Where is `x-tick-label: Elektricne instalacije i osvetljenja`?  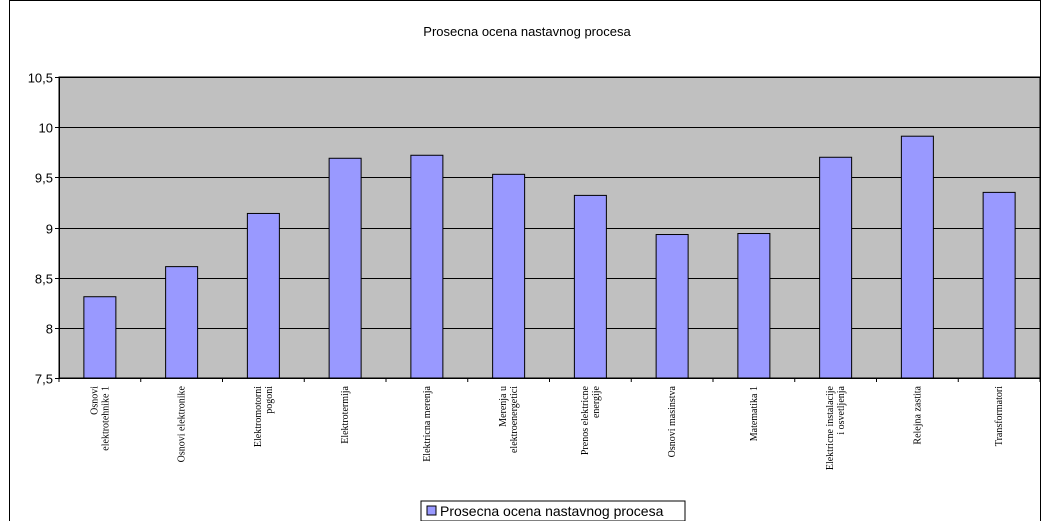
x-tick-label: Elektricne instalacije i osvetljenja is located at coordinates (836, 427).